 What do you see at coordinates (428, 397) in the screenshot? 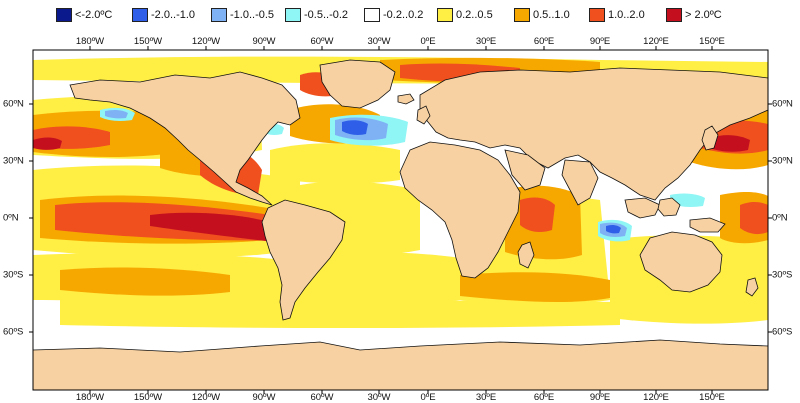
I see `lon-label-bottom: 0ºE` at bounding box center [428, 397].